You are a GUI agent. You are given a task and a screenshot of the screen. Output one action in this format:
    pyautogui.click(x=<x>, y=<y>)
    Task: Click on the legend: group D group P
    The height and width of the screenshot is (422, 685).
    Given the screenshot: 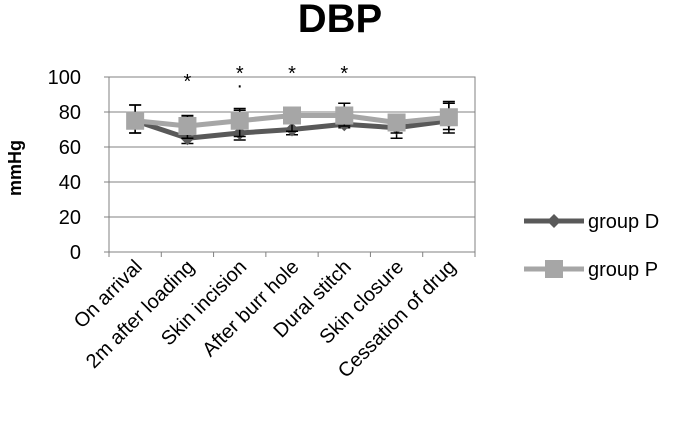 What is the action you would take?
    pyautogui.click(x=591, y=246)
    